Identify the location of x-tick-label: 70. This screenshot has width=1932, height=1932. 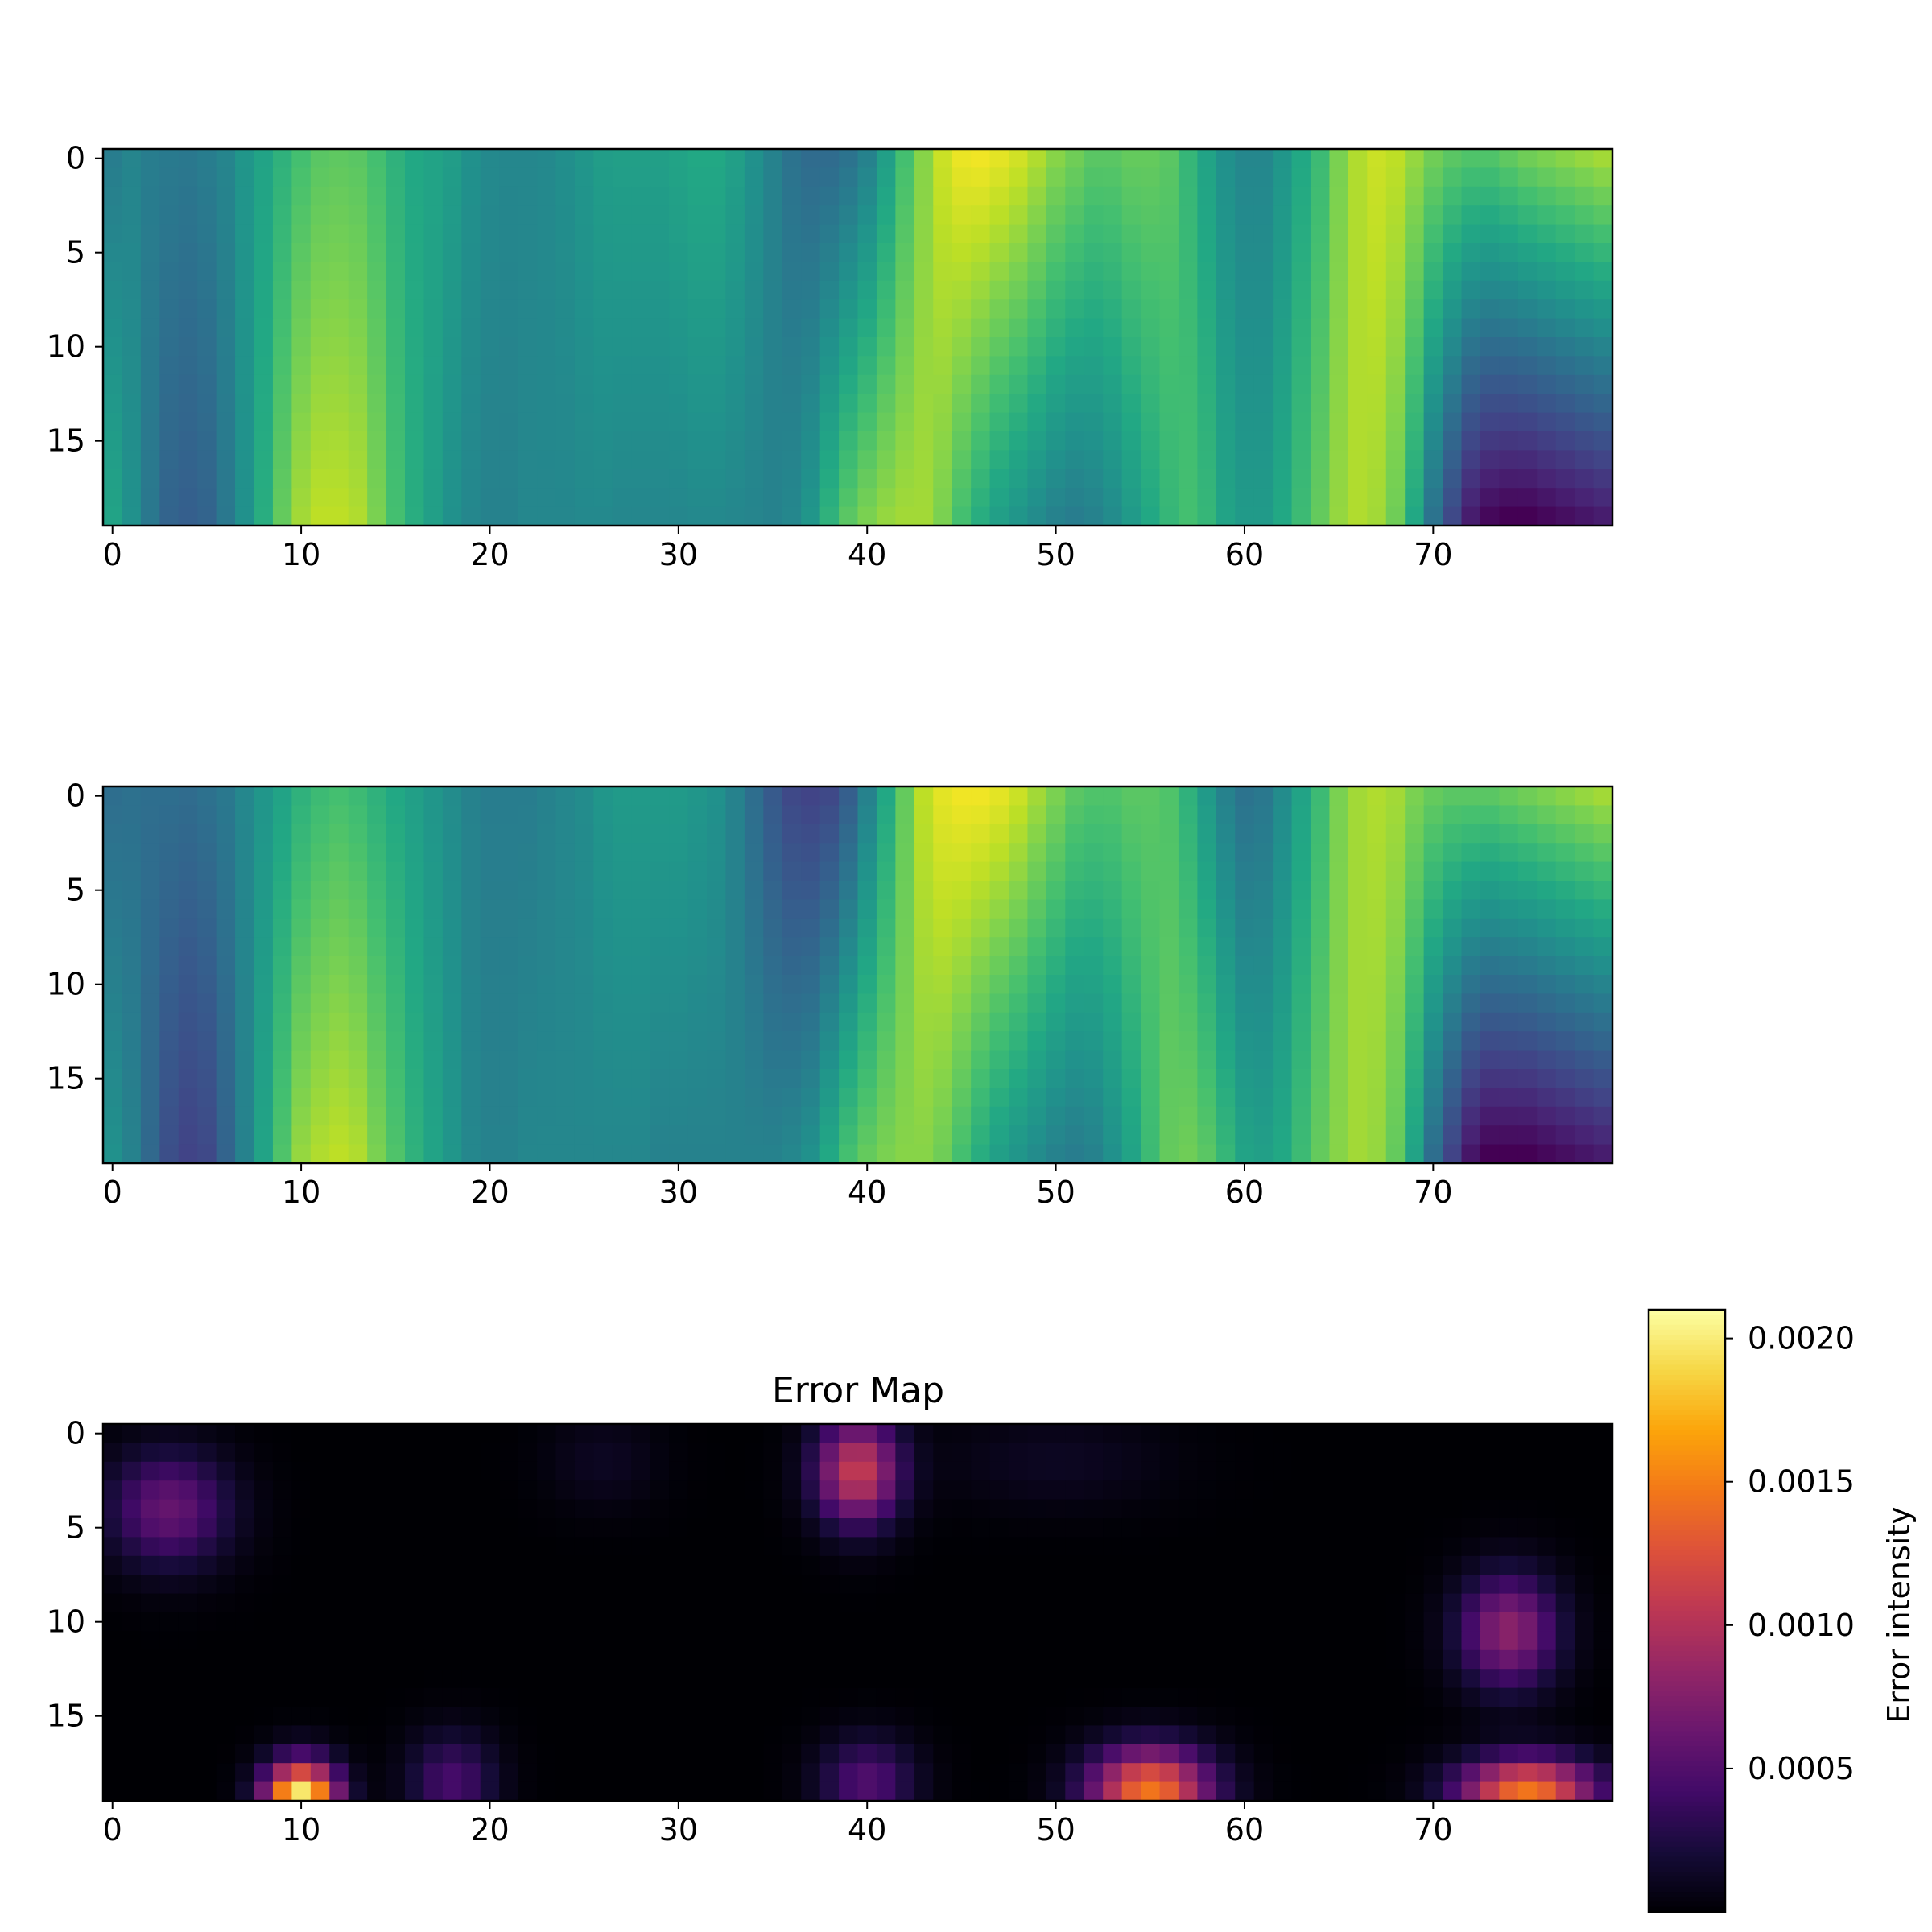
(1433, 554).